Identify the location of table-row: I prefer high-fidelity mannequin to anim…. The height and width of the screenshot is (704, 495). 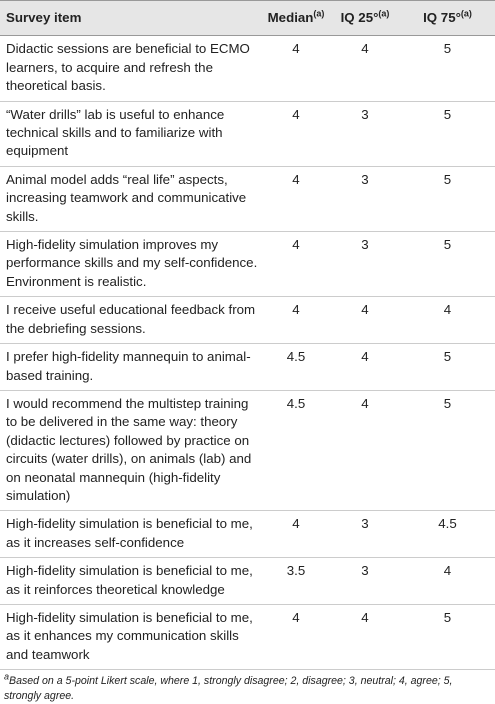
(247, 367).